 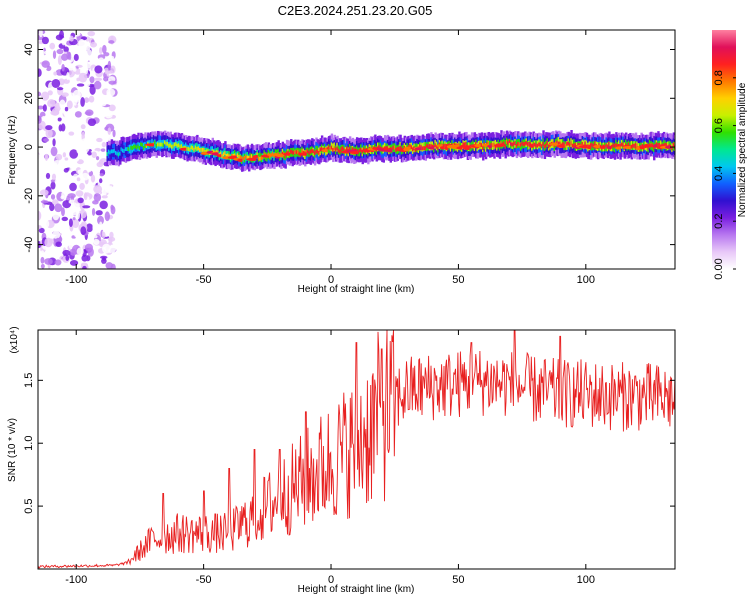 What do you see at coordinates (29, 98) in the screenshot?
I see `spectrogram-y-tick-label: 20` at bounding box center [29, 98].